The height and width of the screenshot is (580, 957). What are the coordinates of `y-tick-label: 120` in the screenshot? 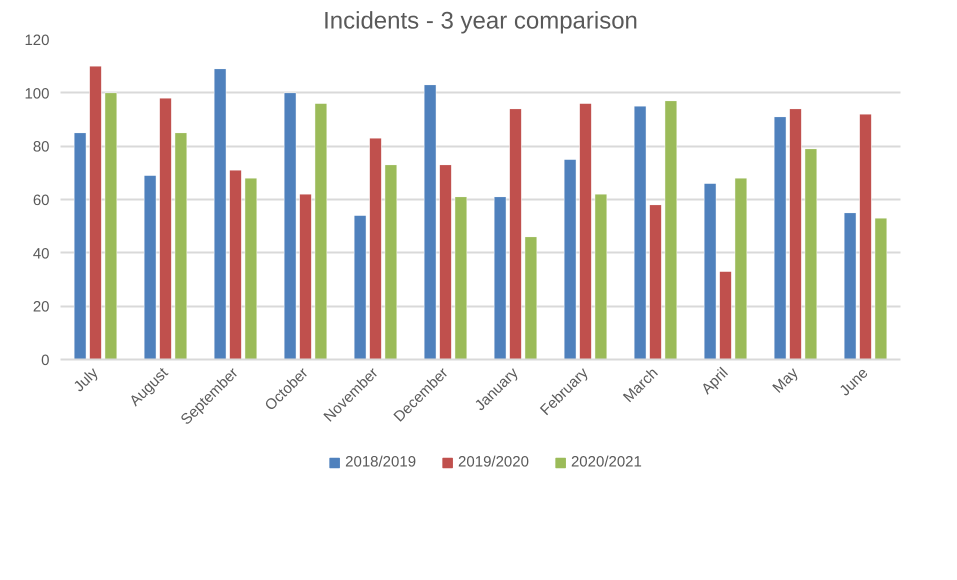 It's located at (37, 40).